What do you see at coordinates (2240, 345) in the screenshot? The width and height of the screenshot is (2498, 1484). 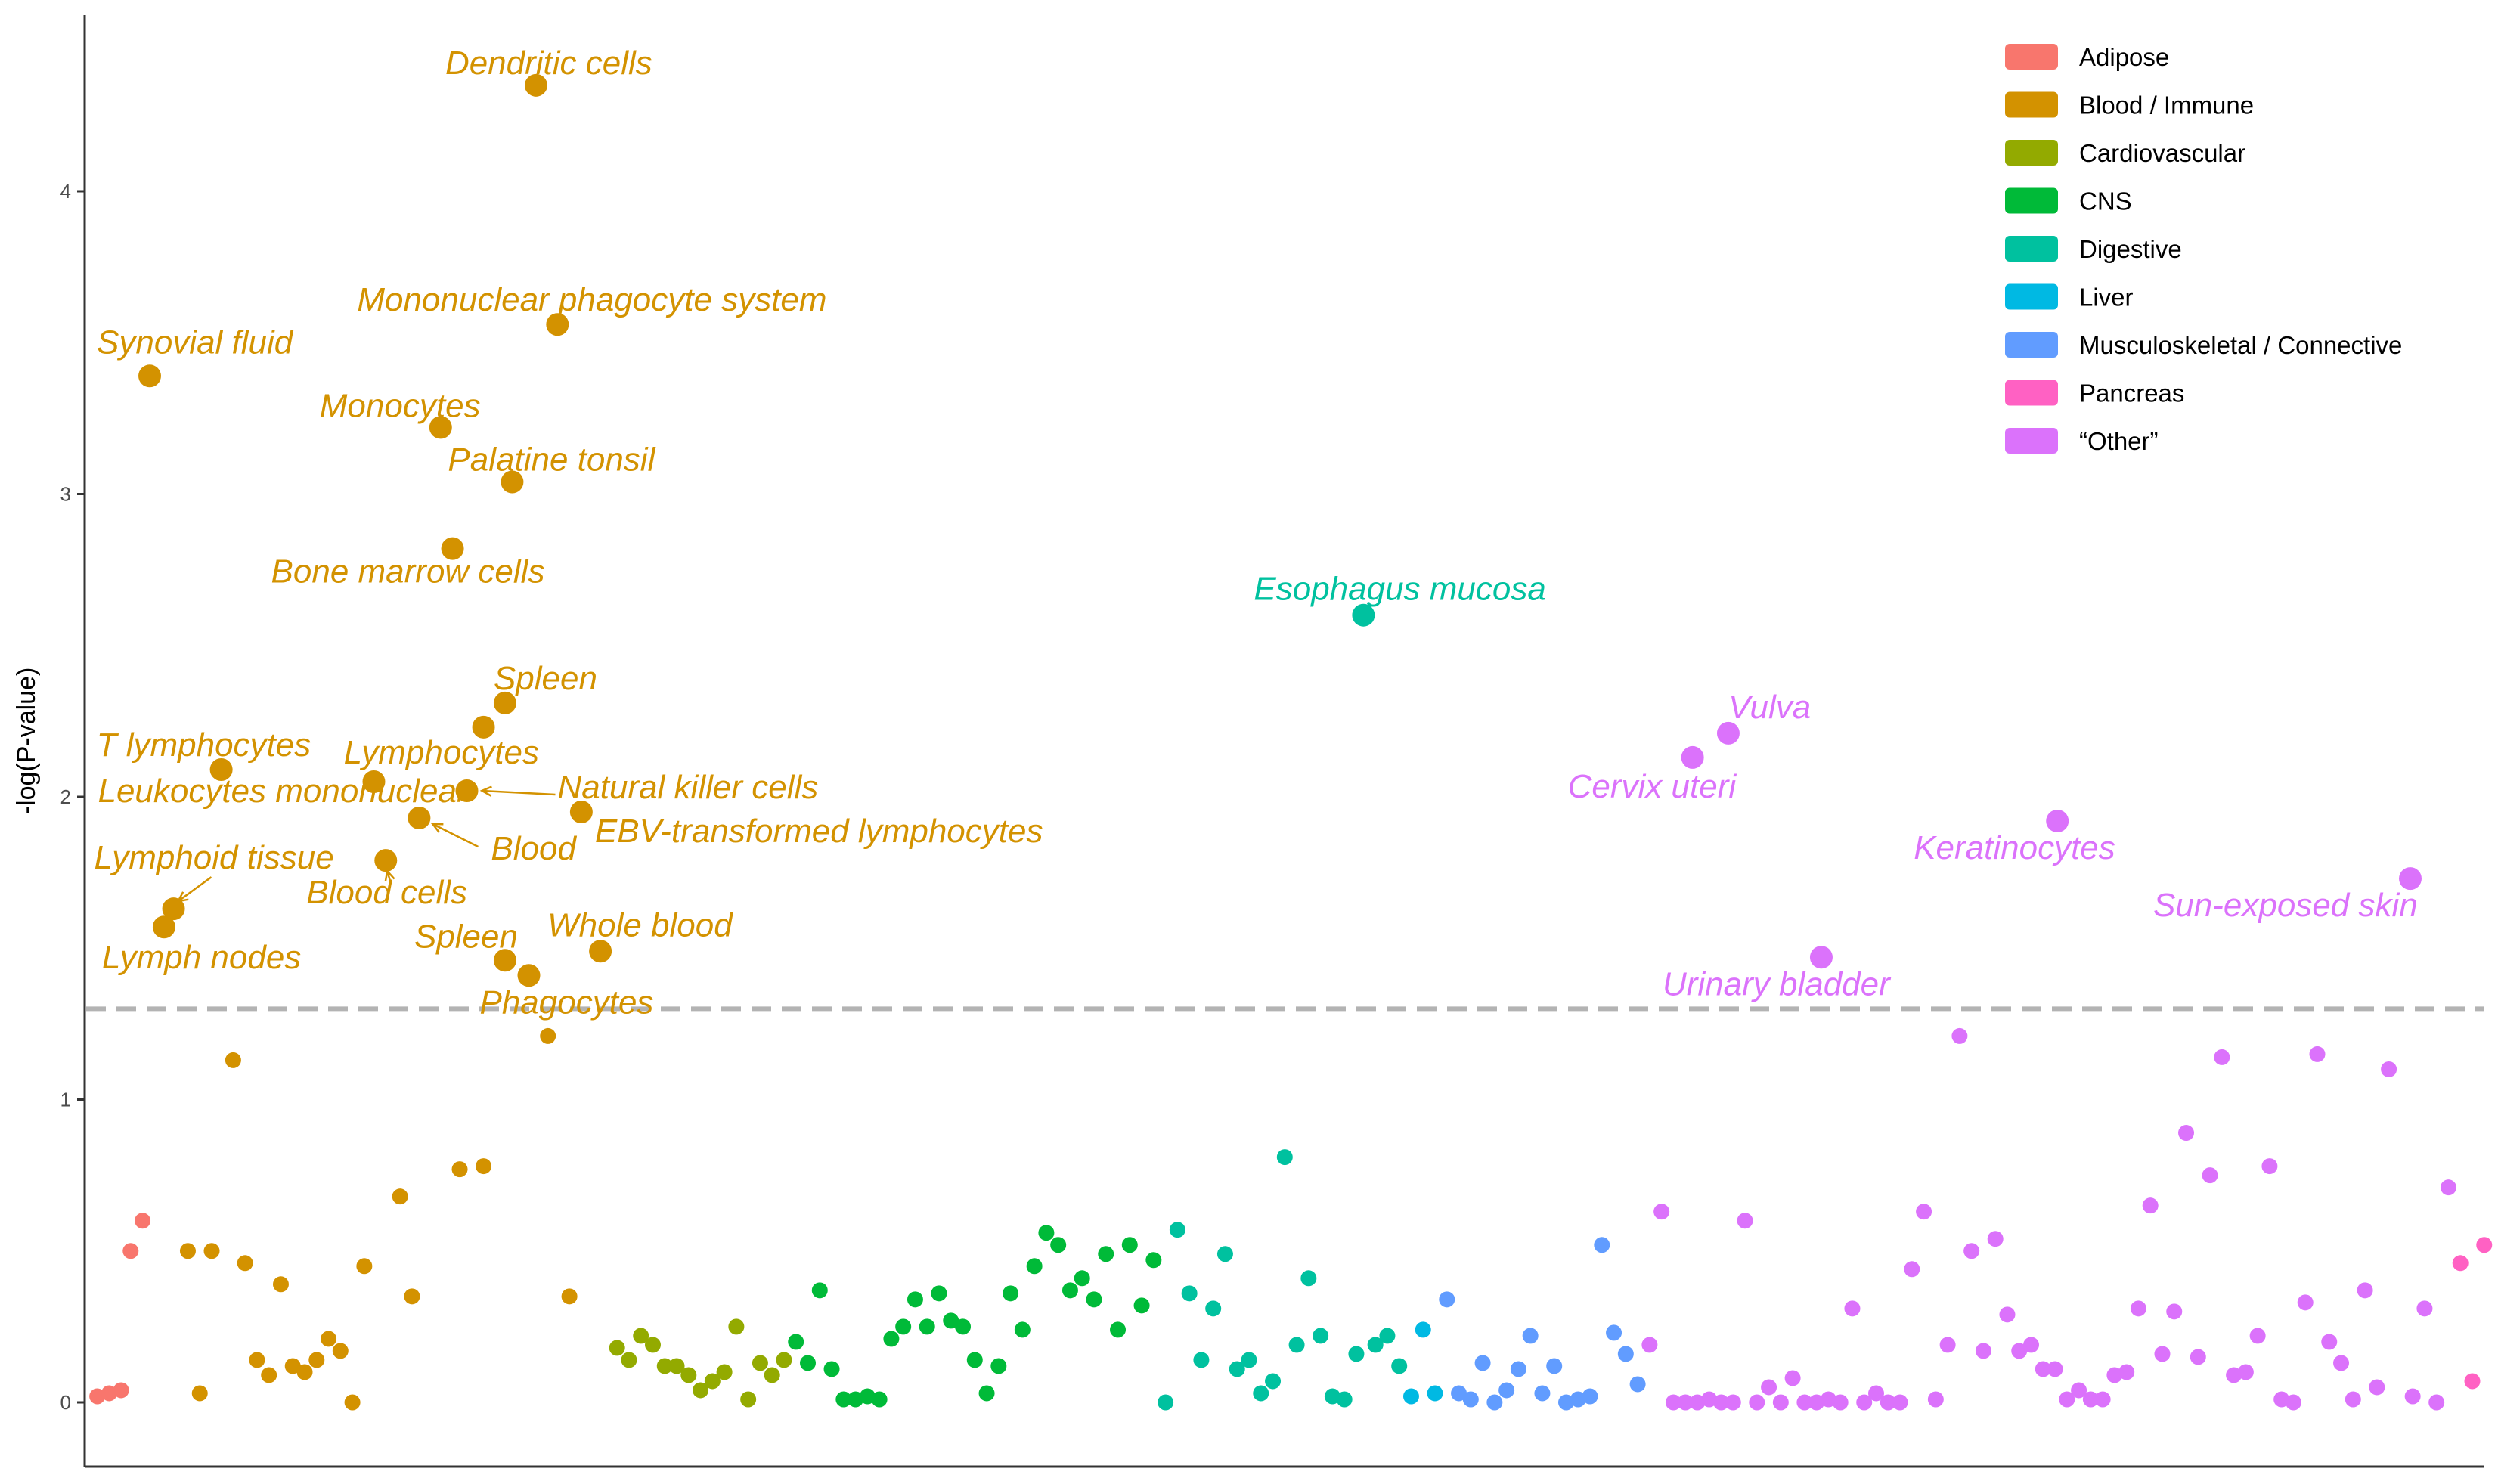 I see `legend-label: Musculoskeletal / Connective` at bounding box center [2240, 345].